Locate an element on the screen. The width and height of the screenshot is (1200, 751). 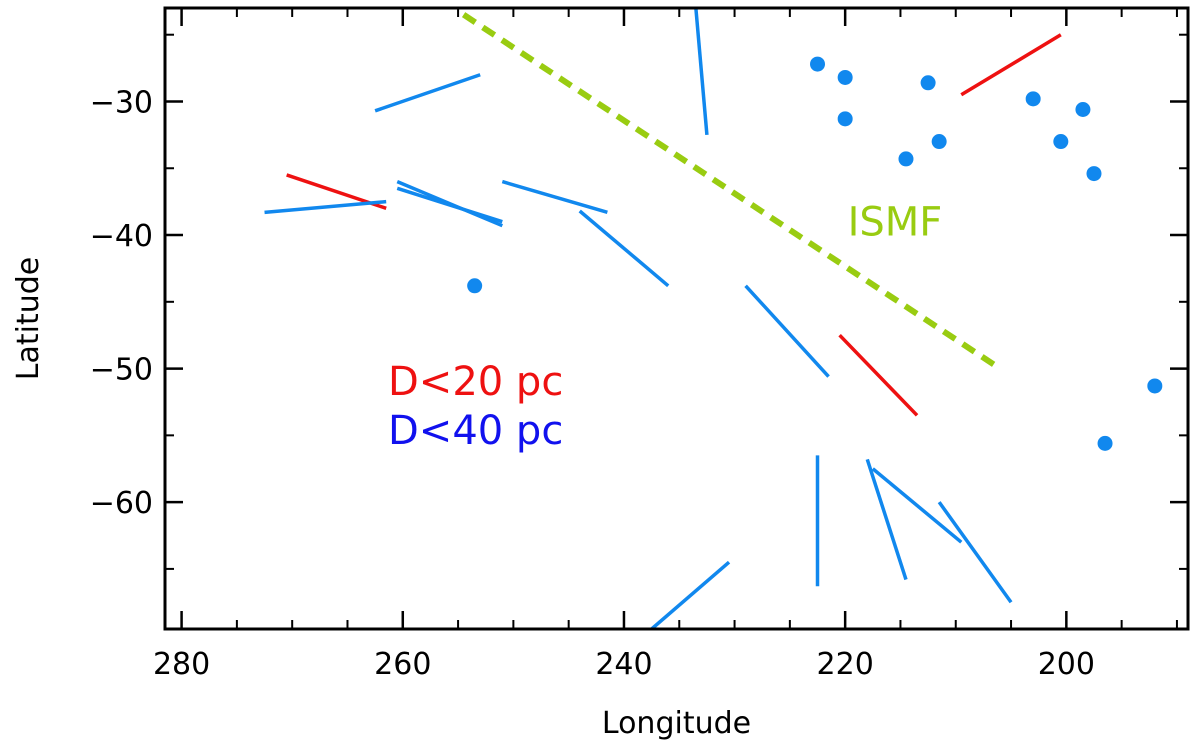
y-tick-label: −30 is located at coordinates (121, 102).